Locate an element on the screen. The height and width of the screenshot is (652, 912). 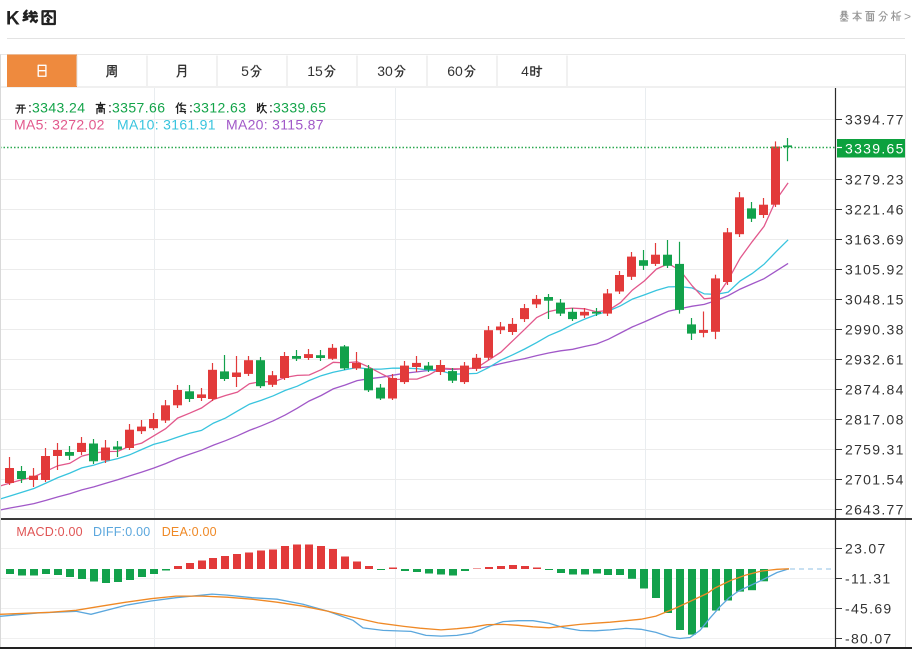
svg-text: 2932.61 is located at coordinates (875, 360).